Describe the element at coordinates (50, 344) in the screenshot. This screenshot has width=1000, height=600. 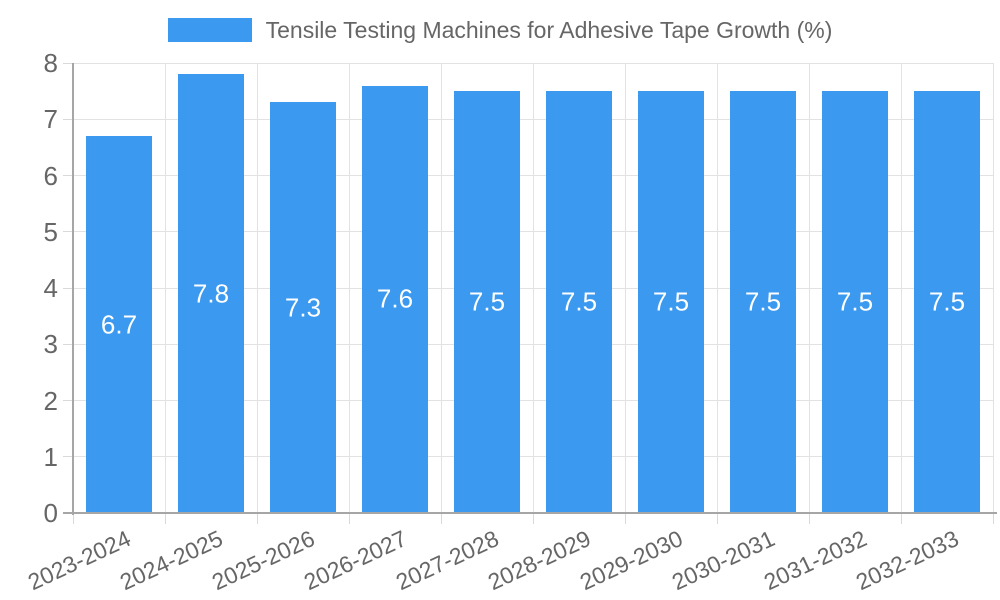
I see `y-tick-label: 3` at that location.